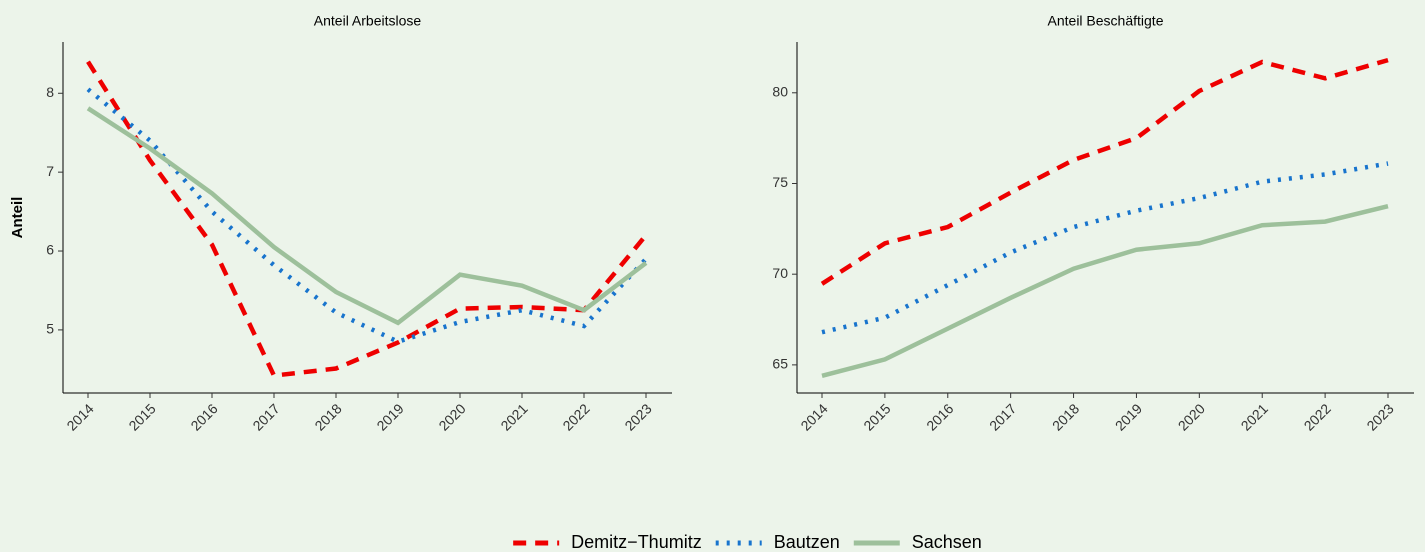 The image size is (1425, 552). Describe the element at coordinates (780, 182) in the screenshot. I see `y-tick-label: 75` at that location.